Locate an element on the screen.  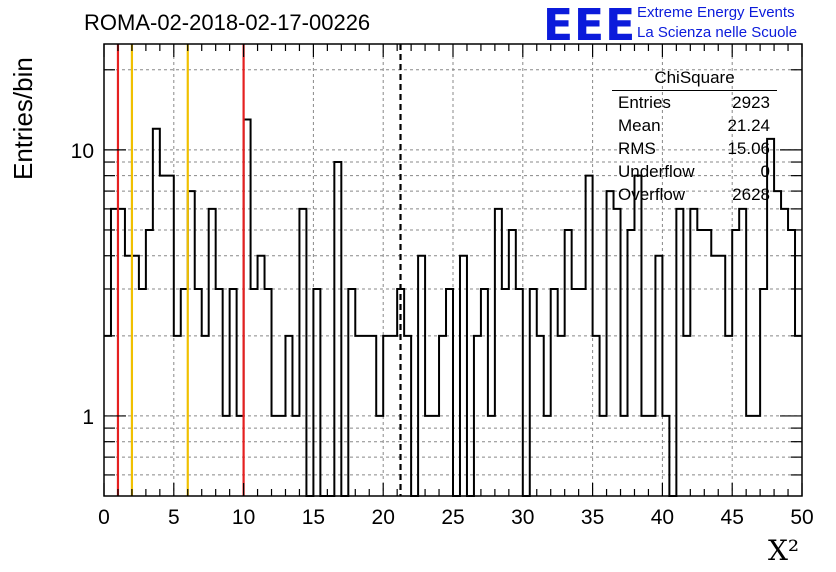
stats-row-rms: RMS 15.06 is located at coordinates (694, 149).